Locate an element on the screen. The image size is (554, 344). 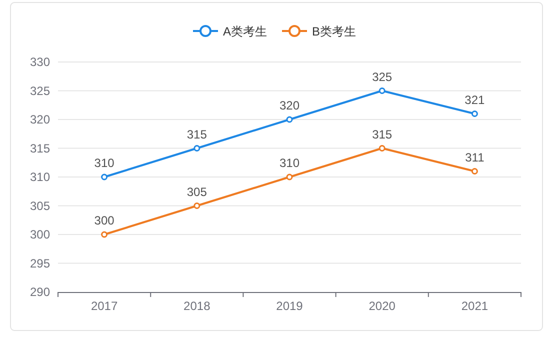
data-label: 320 is located at coordinates (289, 105).